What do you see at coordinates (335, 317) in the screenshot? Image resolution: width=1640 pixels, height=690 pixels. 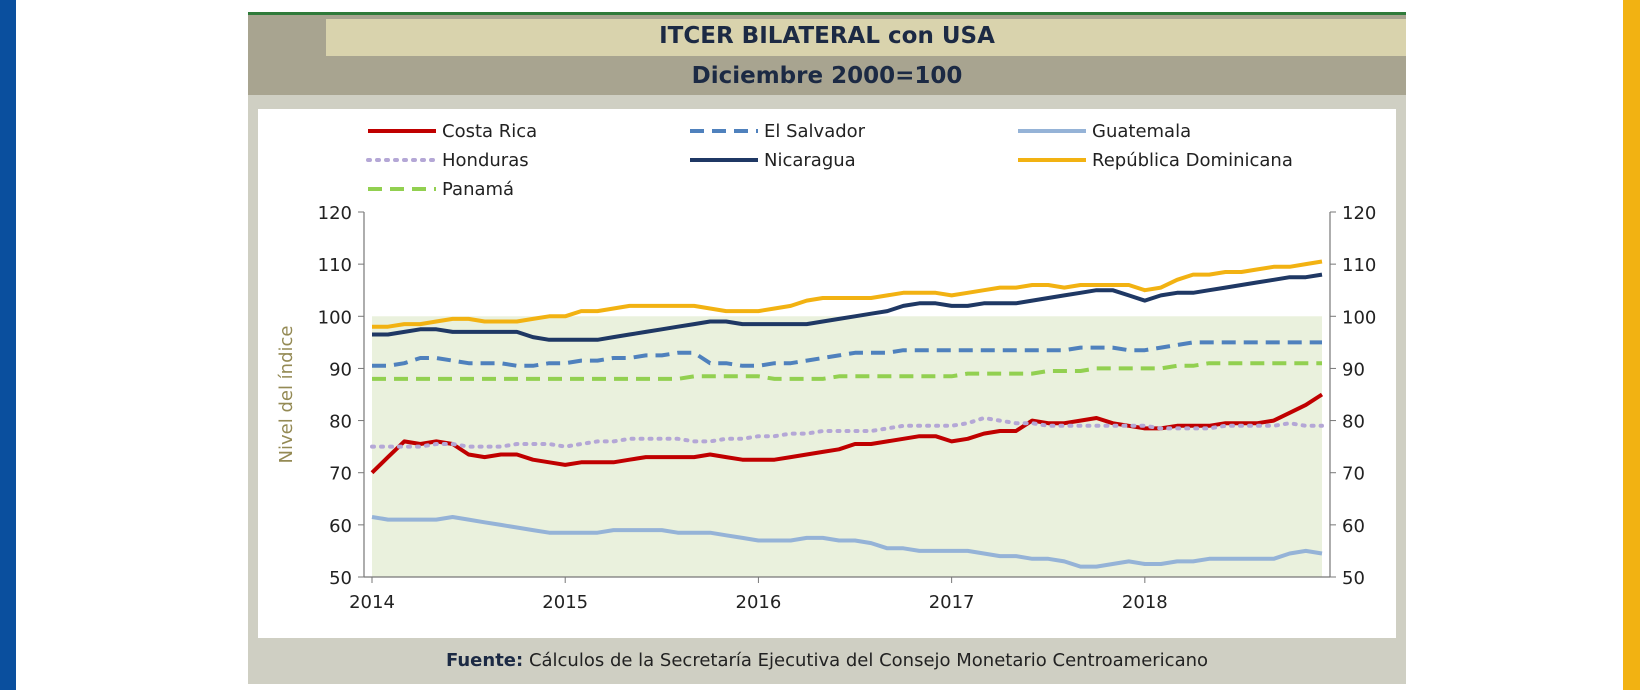 I see `y-tick-label-left: 100` at bounding box center [335, 317].